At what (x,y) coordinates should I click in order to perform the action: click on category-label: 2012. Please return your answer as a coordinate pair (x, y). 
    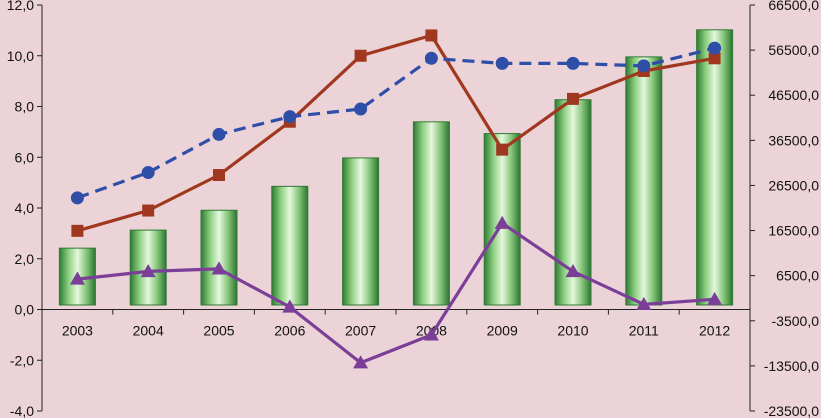
    Looking at the image, I should click on (714, 331).